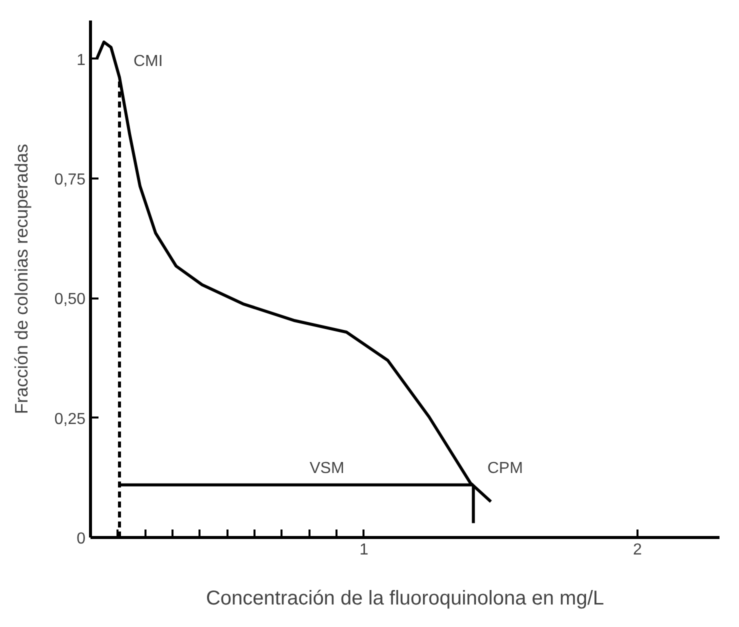 This screenshot has width=739, height=627. What do you see at coordinates (148, 61) in the screenshot?
I see `annotation: CMI` at bounding box center [148, 61].